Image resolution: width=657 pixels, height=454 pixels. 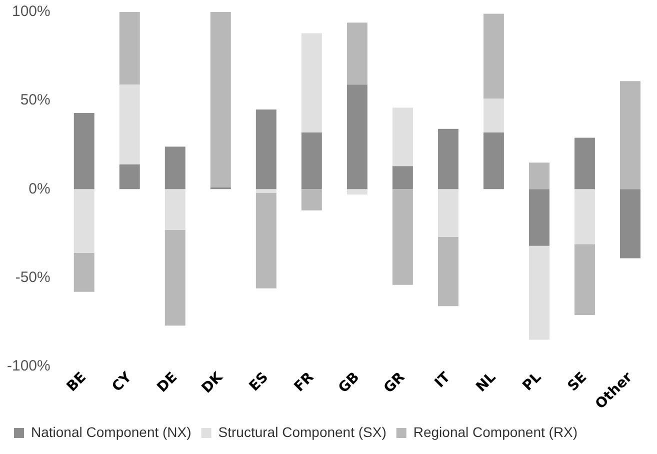 What do you see at coordinates (304, 382) in the screenshot?
I see `x-tick-label: FR` at bounding box center [304, 382].